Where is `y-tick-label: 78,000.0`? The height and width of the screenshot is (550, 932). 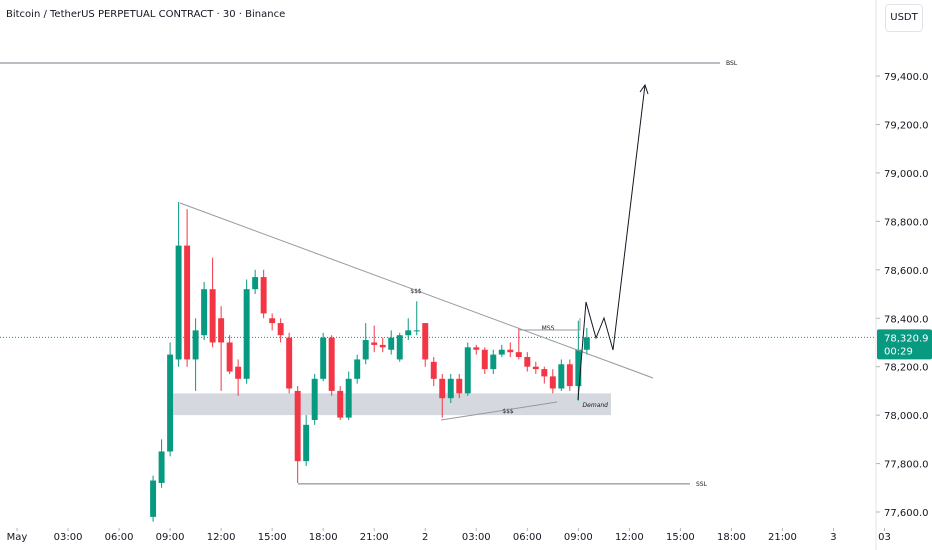 y-tick-label: 78,000.0 is located at coordinates (906, 416).